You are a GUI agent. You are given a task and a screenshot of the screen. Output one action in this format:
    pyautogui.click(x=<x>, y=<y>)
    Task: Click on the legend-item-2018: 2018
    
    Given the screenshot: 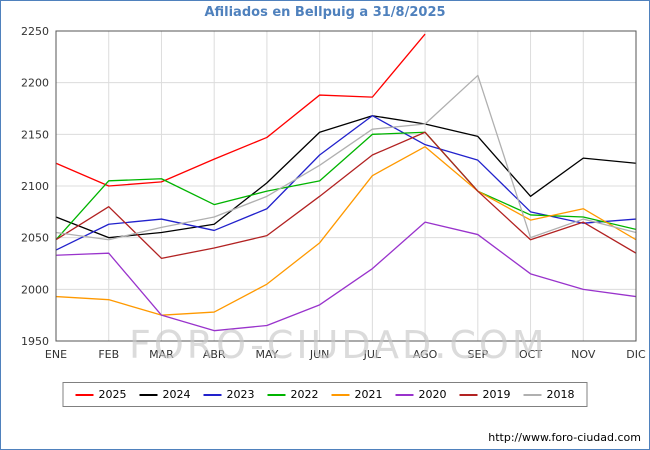 What is the action you would take?
    pyautogui.click(x=549, y=394)
    